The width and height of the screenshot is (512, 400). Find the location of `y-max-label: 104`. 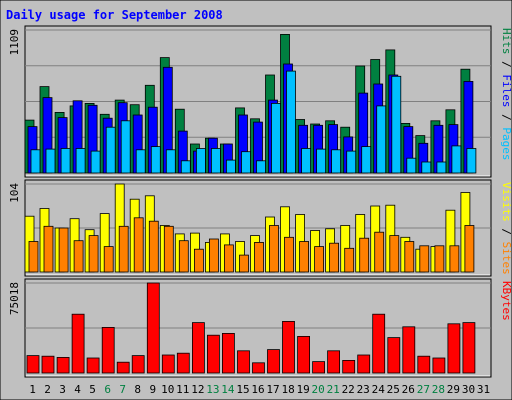

y-max-label: 104 is located at coordinates (14, 193).